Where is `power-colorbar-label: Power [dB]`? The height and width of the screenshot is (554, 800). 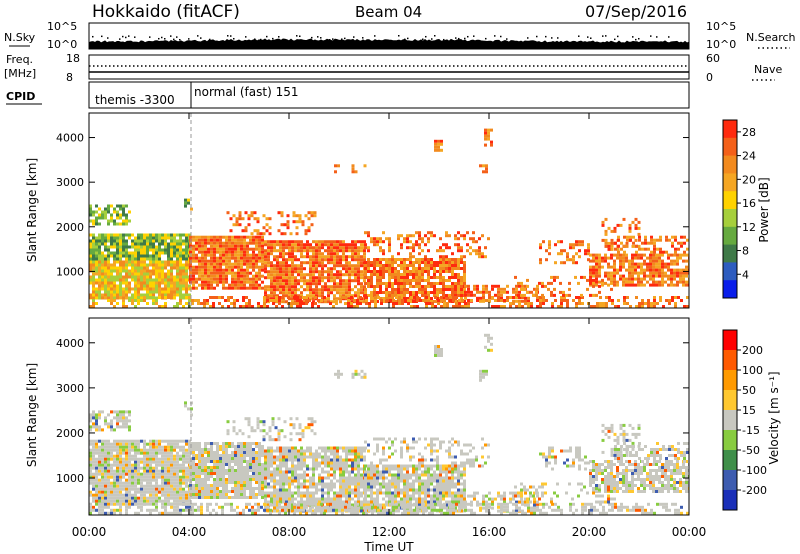 power-colorbar-label: Power [dB] is located at coordinates (764, 209).